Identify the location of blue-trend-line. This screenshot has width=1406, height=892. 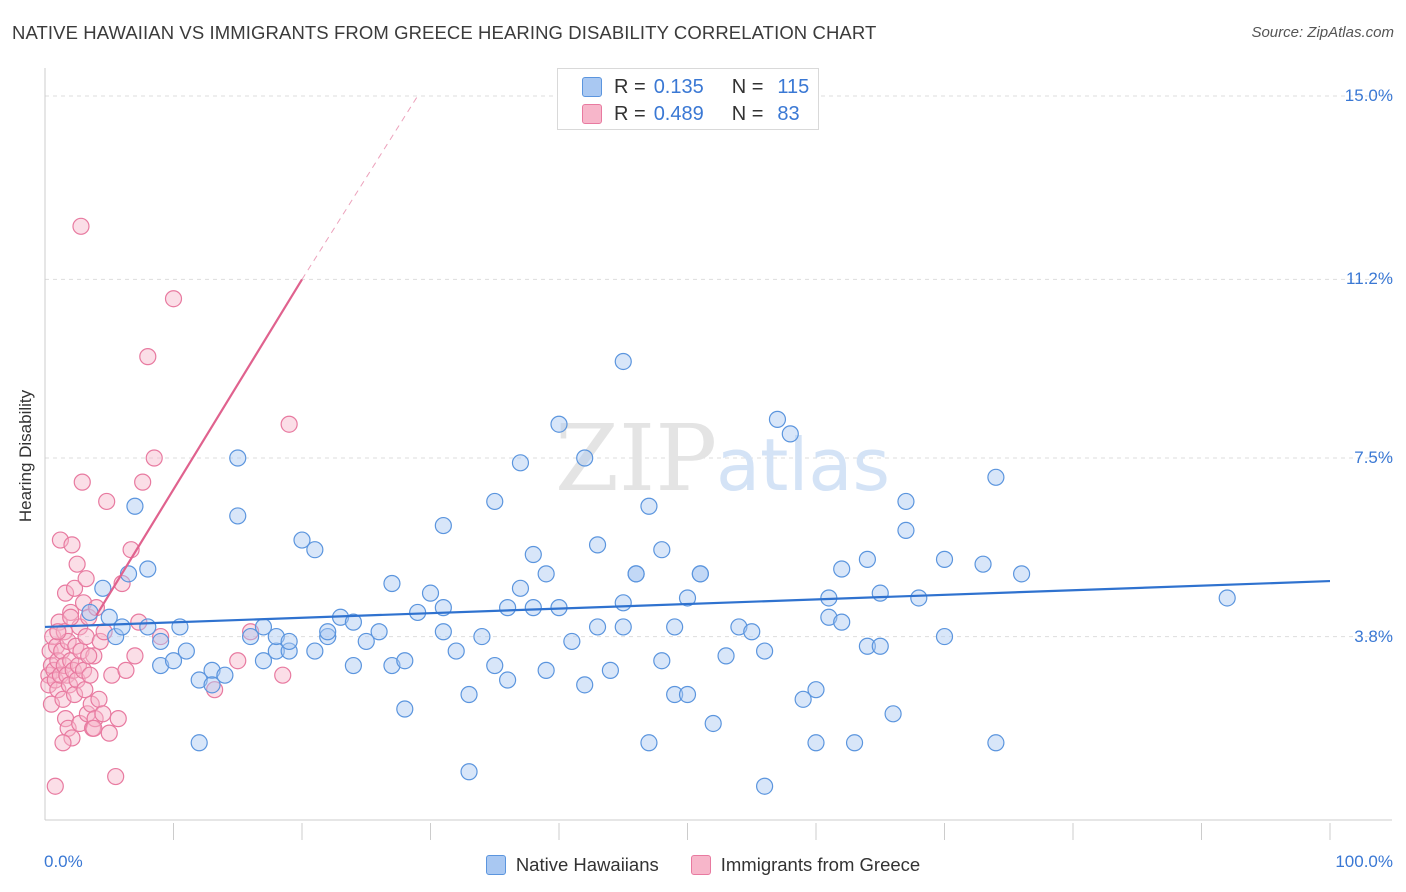
(687, 604).